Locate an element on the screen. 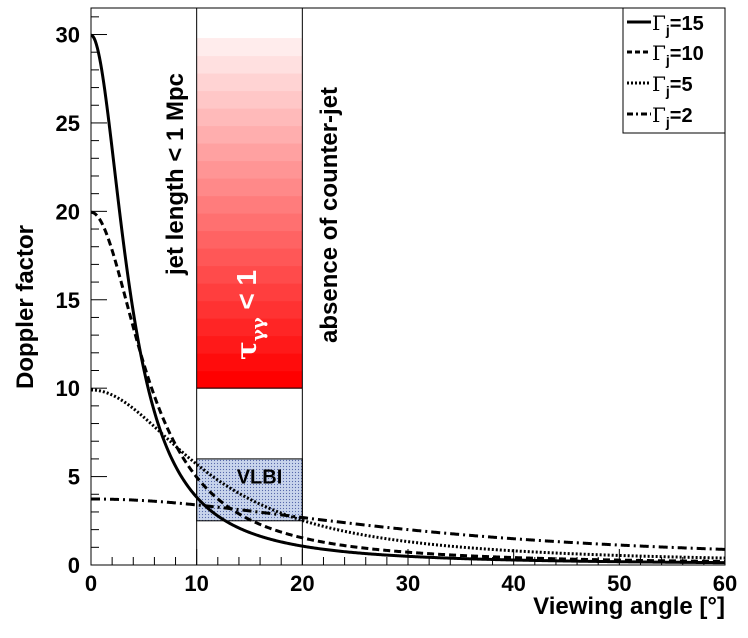  svg-text: Γj=2 is located at coordinates (672, 116).